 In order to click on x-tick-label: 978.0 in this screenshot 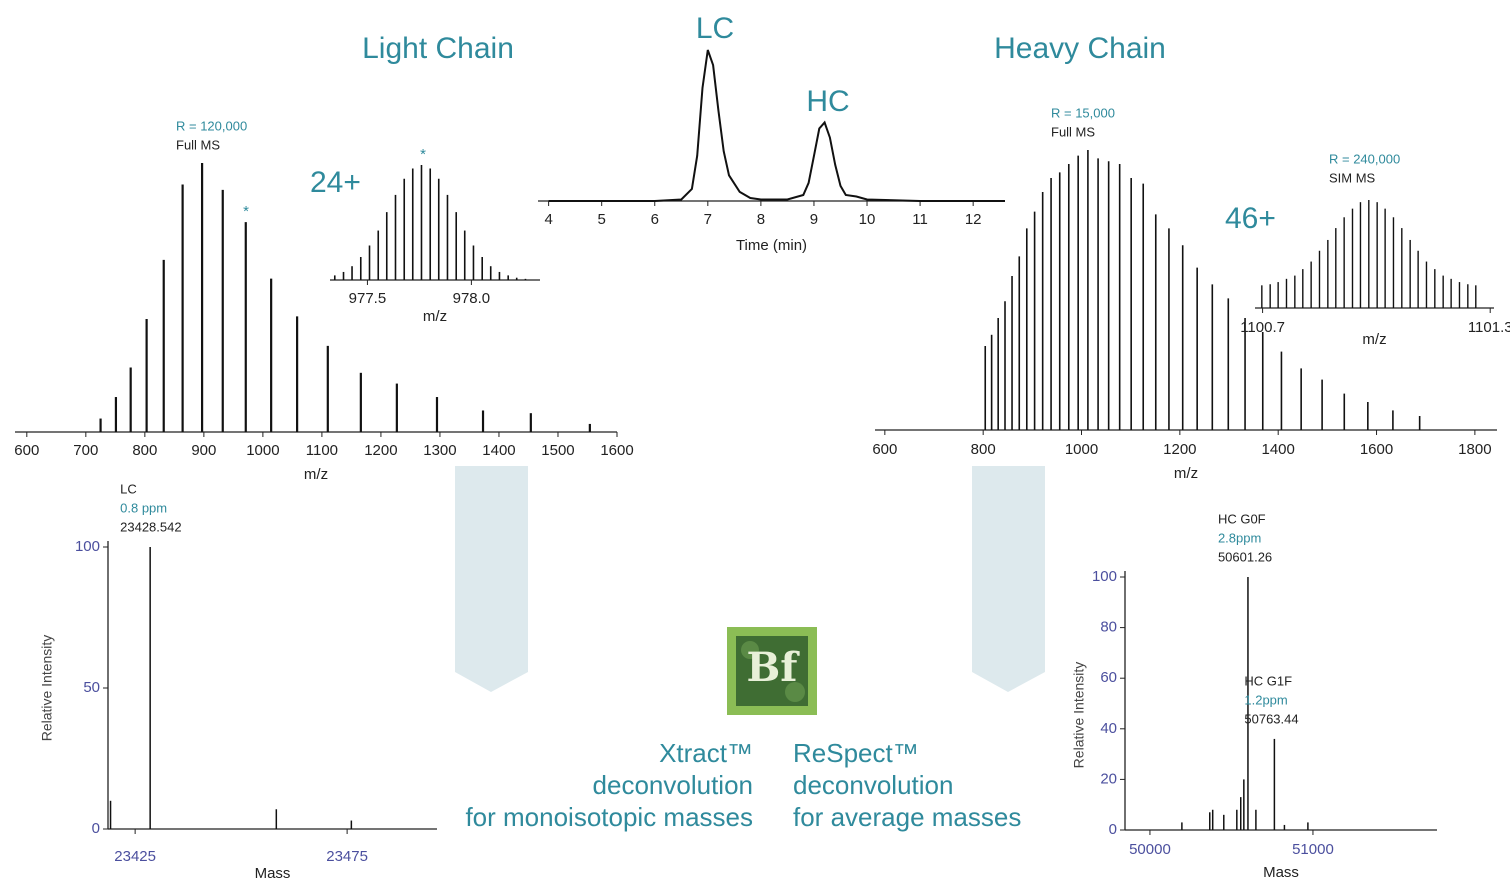, I will do `click(472, 298)`.